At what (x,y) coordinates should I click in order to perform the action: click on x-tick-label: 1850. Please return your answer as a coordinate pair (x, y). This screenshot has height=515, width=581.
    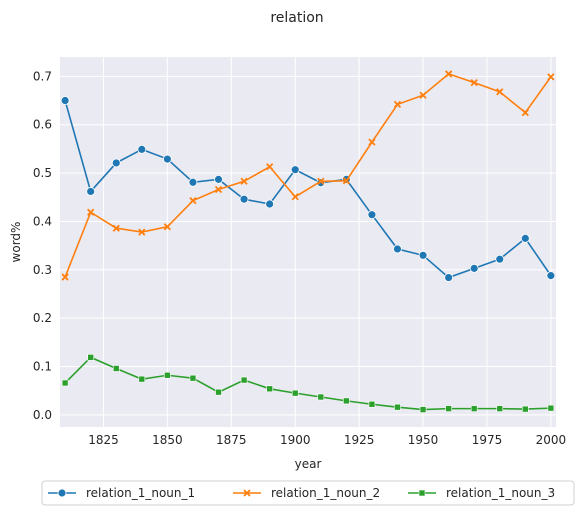
    Looking at the image, I should click on (167, 440).